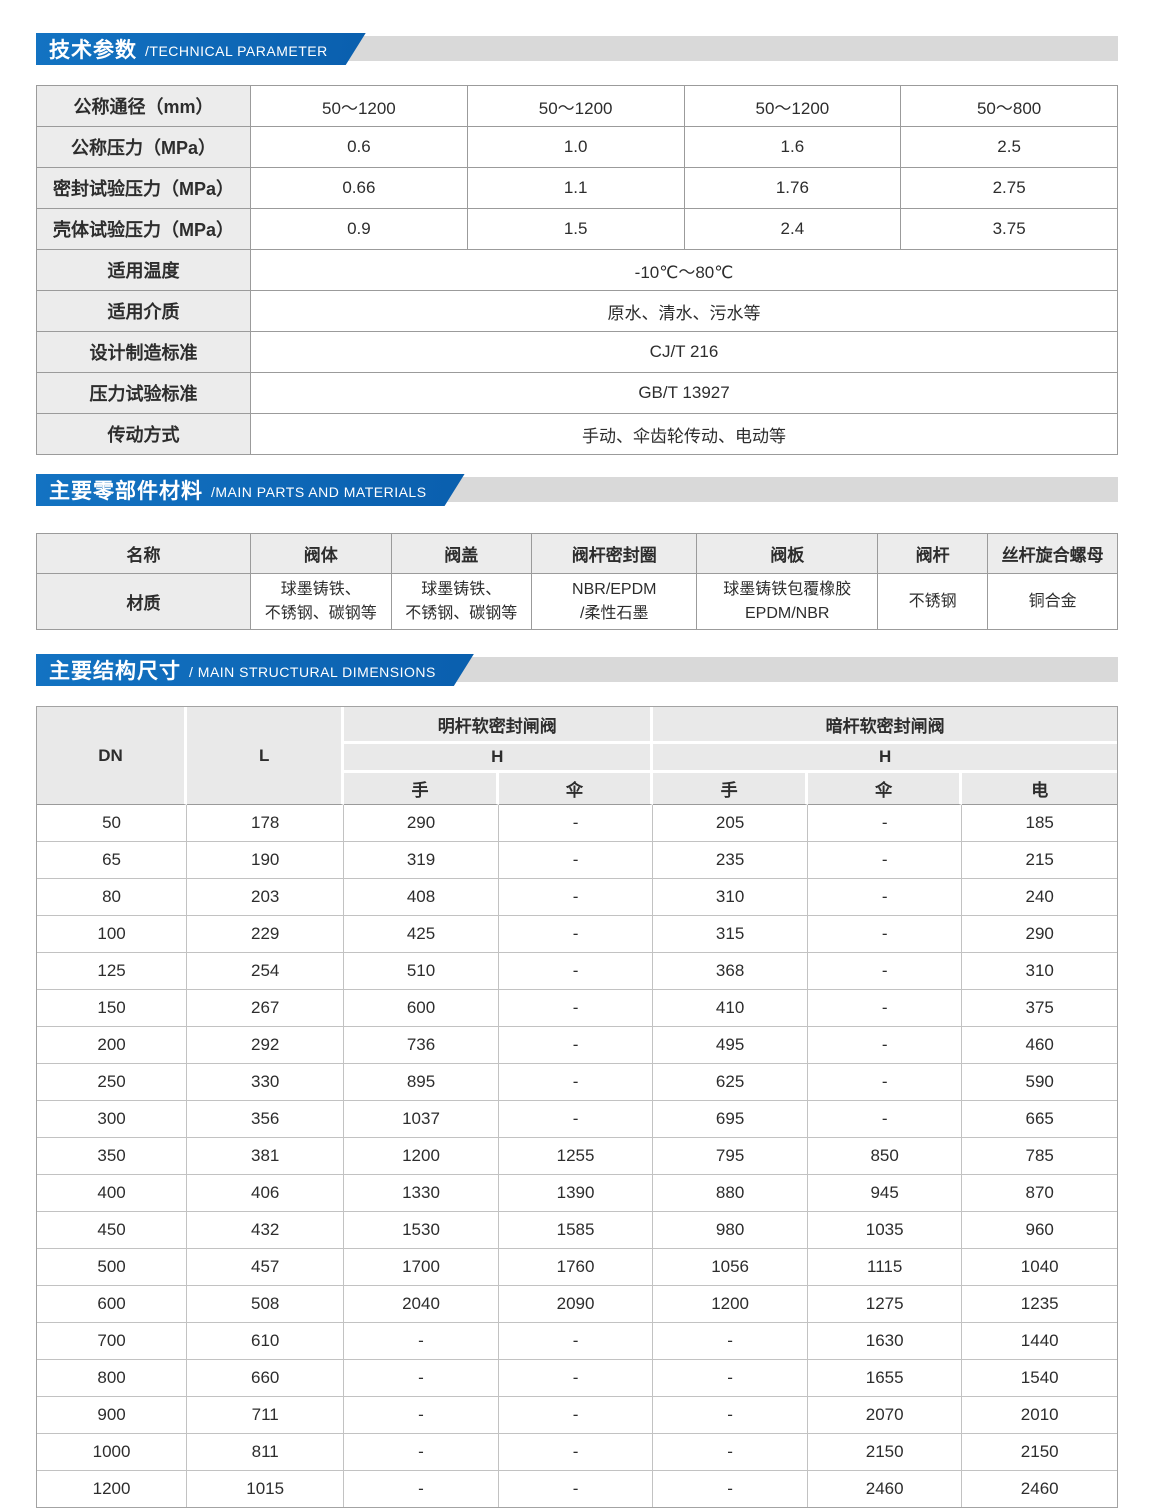 The image size is (1151, 1508). I want to click on dims-value: 330, so click(266, 1082).